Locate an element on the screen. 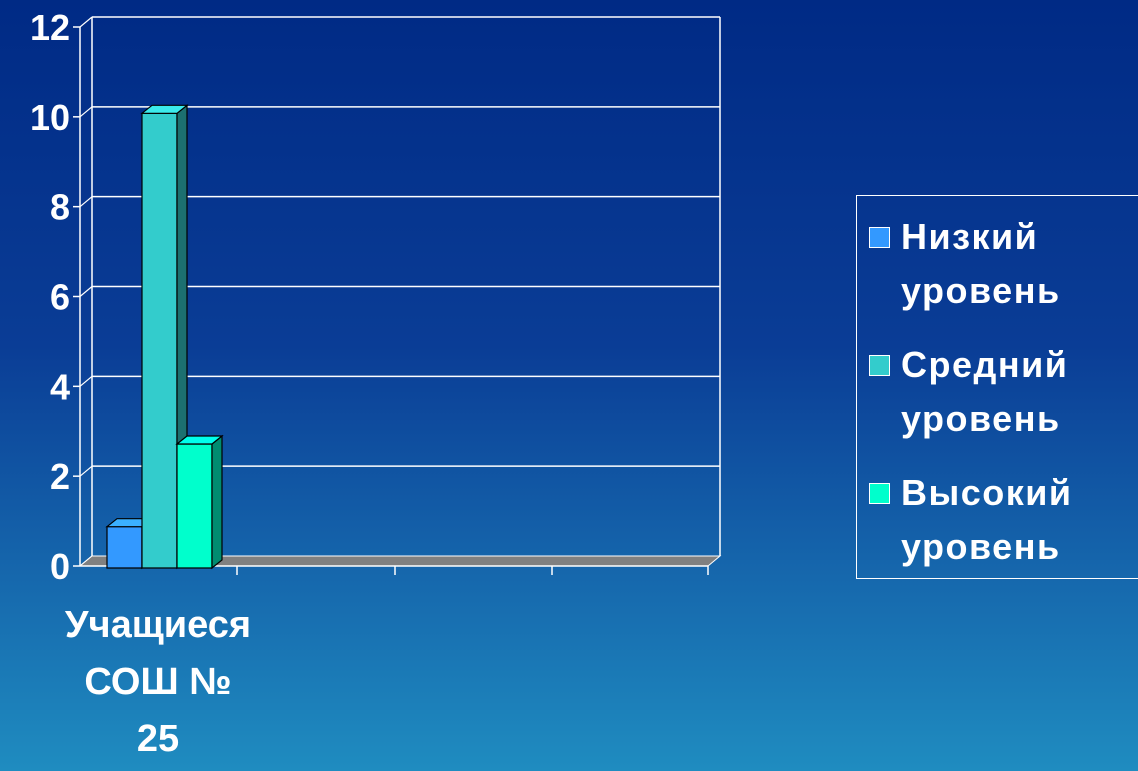 This screenshot has width=1138, height=771. y-tick-label: 6 is located at coordinates (60, 297).